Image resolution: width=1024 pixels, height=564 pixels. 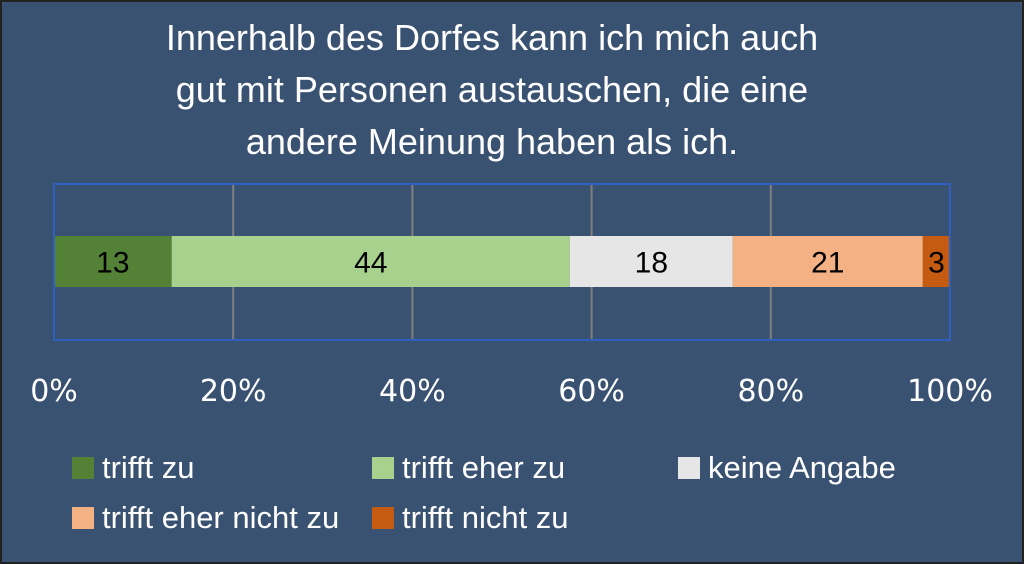 What do you see at coordinates (412, 391) in the screenshot?
I see `x-tick-label-40: 40%` at bounding box center [412, 391].